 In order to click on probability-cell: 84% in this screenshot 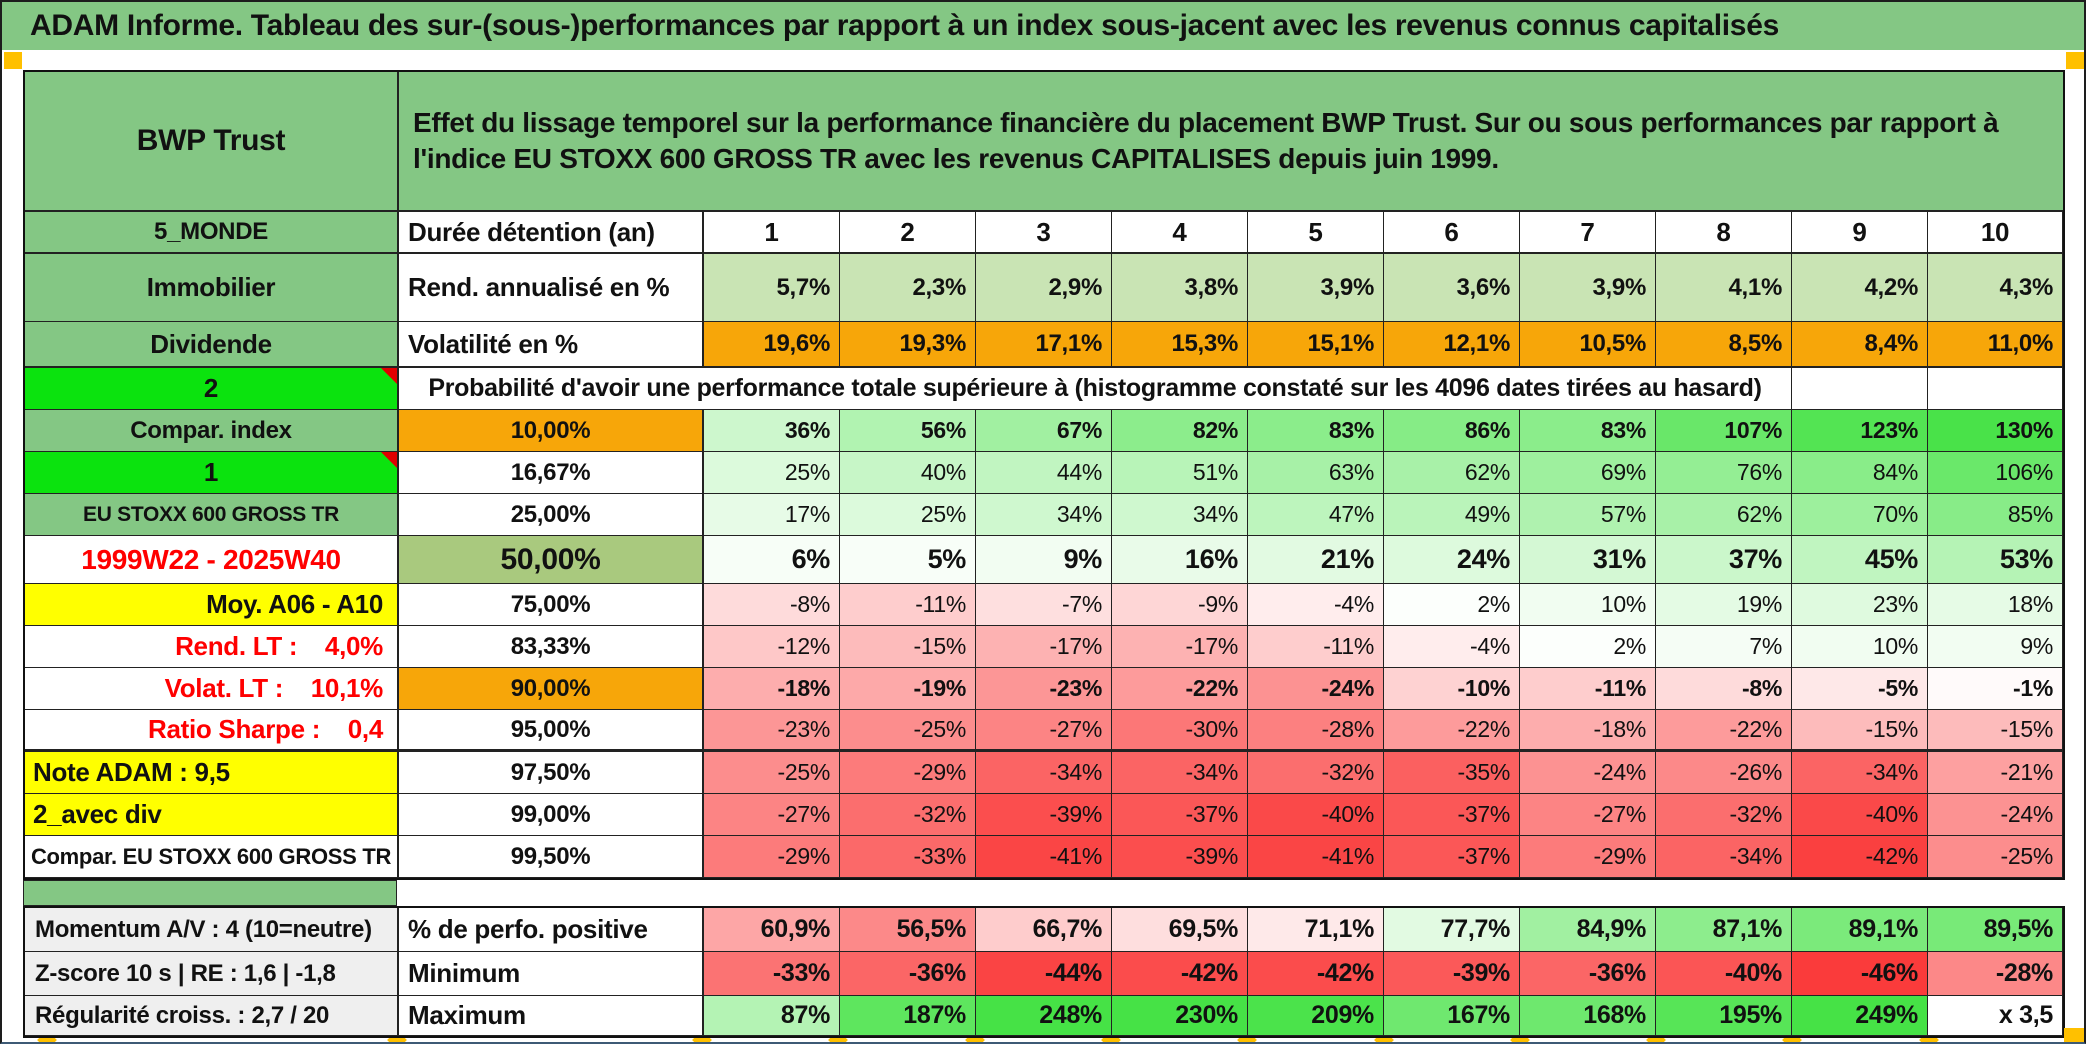, I will do `click(1860, 473)`.